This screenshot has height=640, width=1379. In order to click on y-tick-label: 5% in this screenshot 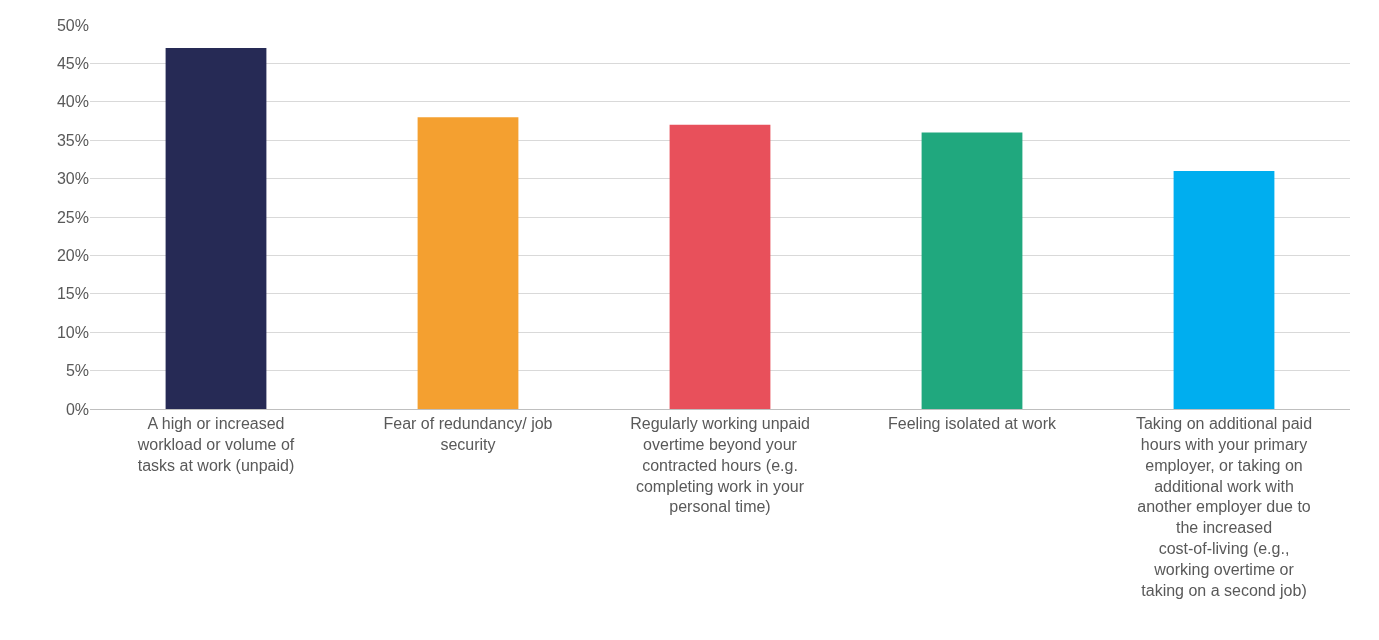, I will do `click(77, 371)`.